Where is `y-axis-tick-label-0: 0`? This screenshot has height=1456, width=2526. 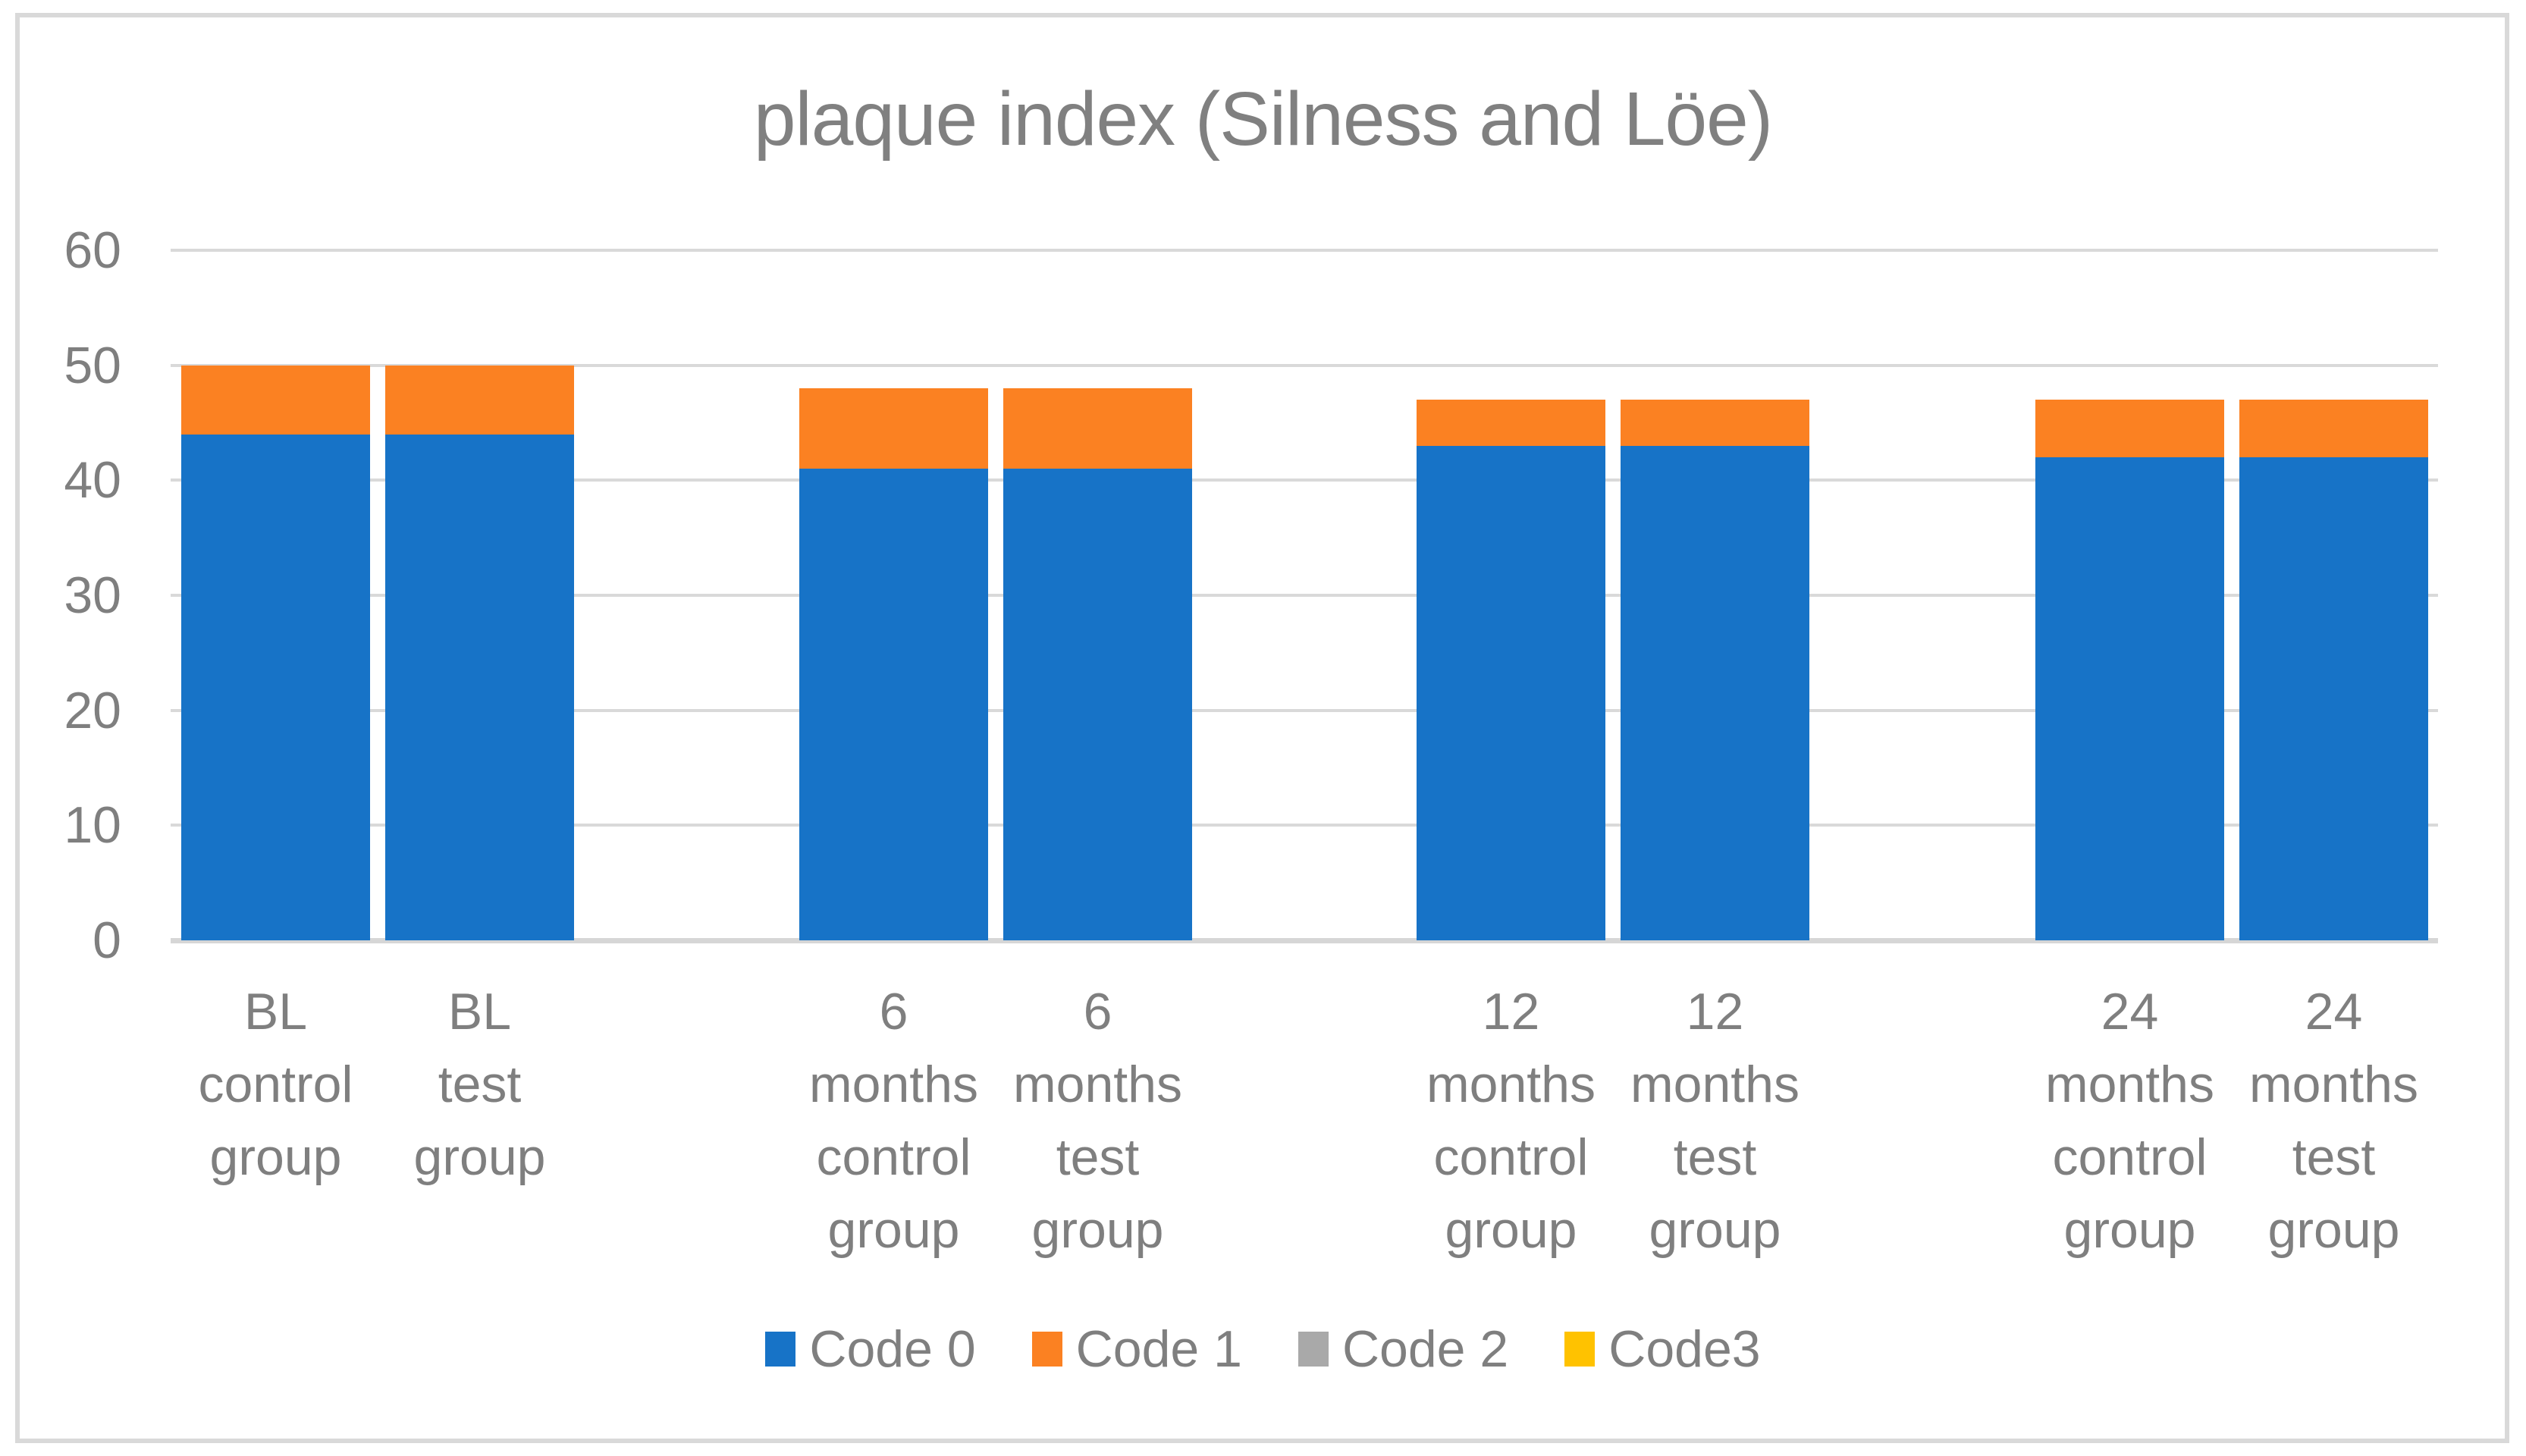
y-axis-tick-label-0: 0 is located at coordinates (107, 940).